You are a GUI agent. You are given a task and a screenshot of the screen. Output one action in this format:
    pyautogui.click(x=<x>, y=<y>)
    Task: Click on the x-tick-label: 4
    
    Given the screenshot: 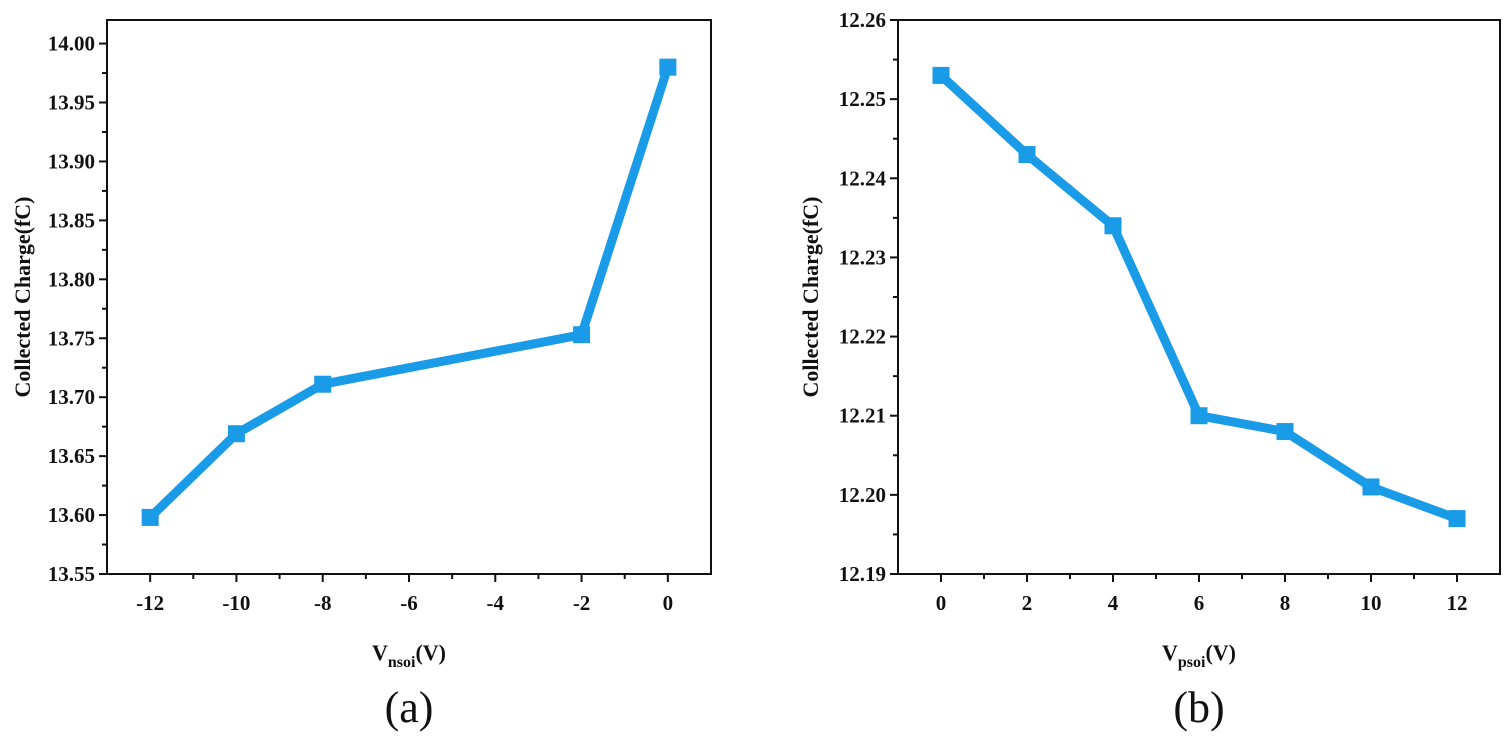 What is the action you would take?
    pyautogui.click(x=1113, y=603)
    